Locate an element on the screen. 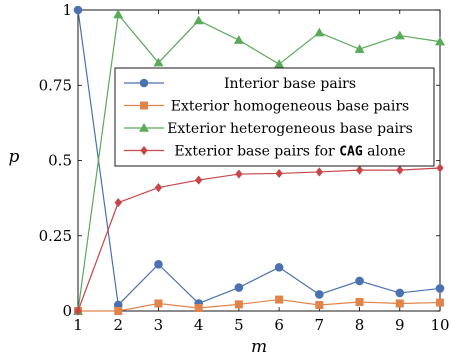 Image resolution: width=451 pixels, height=360 pixels. x-tick-label: 1 is located at coordinates (78, 325).